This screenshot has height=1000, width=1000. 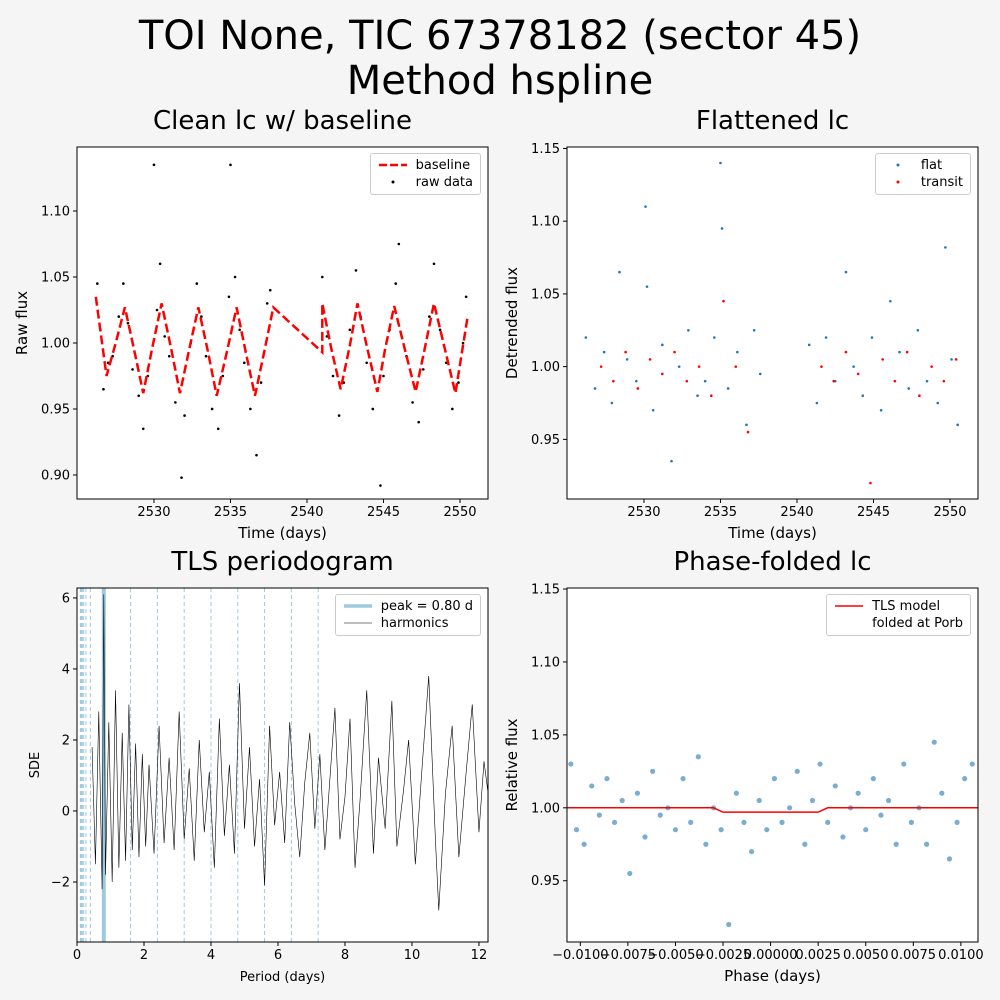 I want to click on y-axis-label: SDE, so click(x=35, y=765).